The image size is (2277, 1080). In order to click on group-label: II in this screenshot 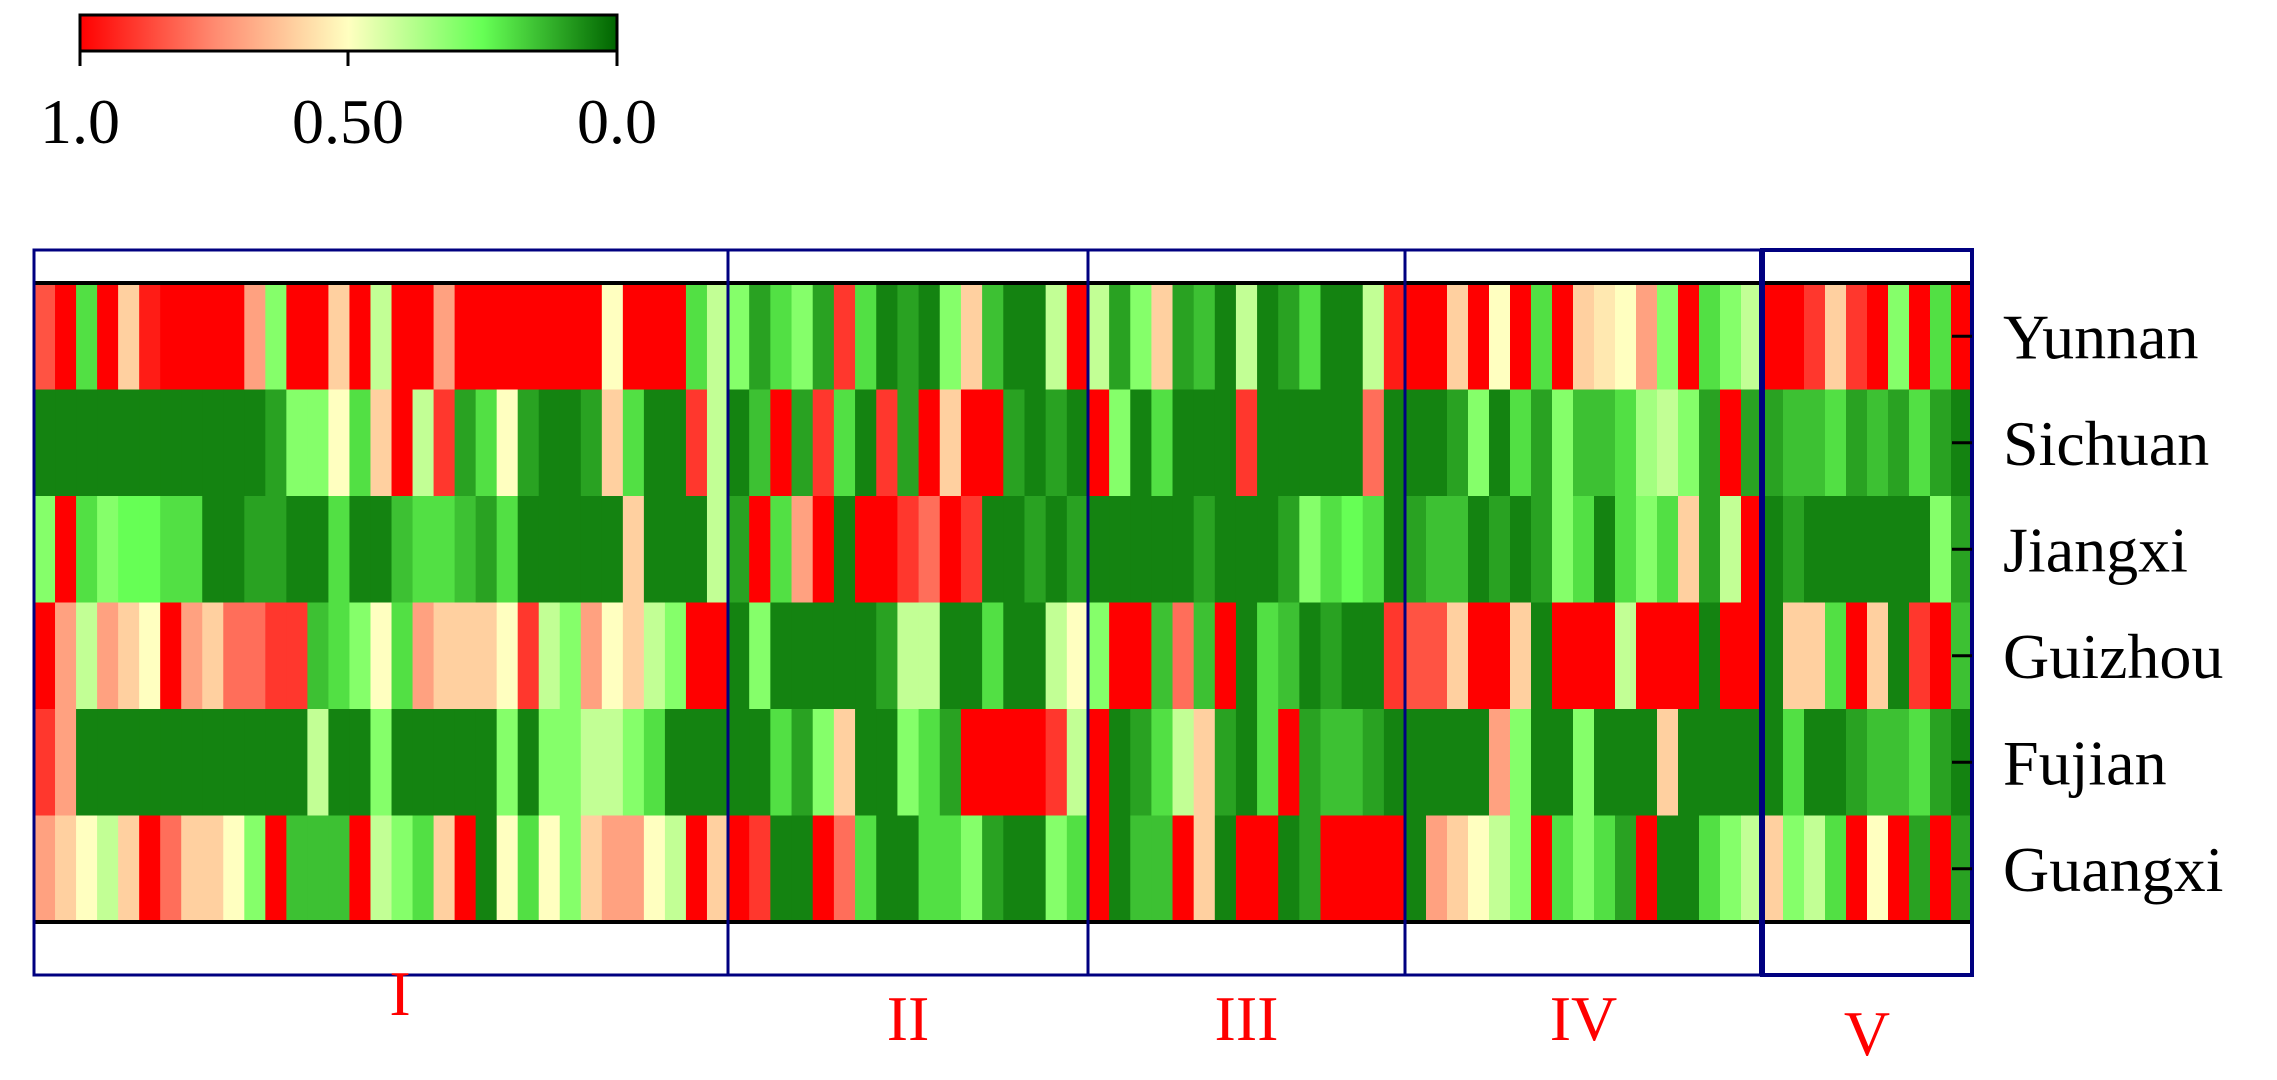, I will do `click(908, 1018)`.